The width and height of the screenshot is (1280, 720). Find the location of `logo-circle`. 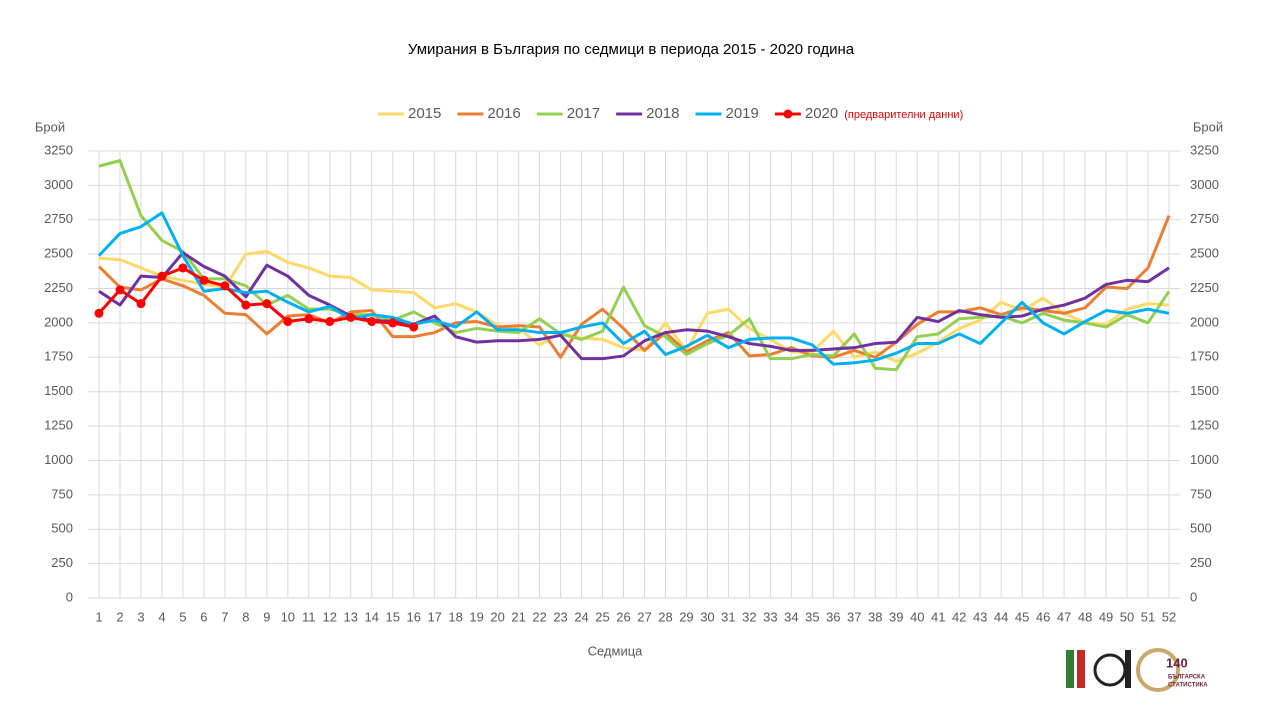

logo-circle is located at coordinates (1110, 670).